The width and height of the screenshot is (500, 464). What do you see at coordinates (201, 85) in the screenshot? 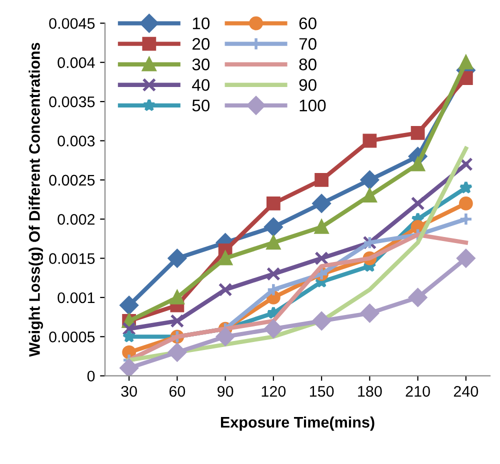
I see `legend-label: 40` at bounding box center [201, 85].